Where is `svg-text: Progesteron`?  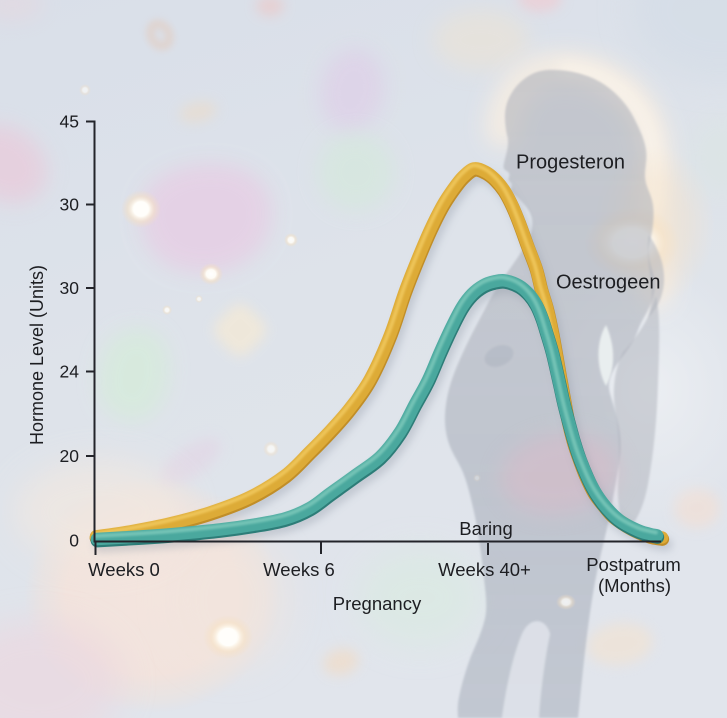 svg-text: Progesteron is located at coordinates (570, 163).